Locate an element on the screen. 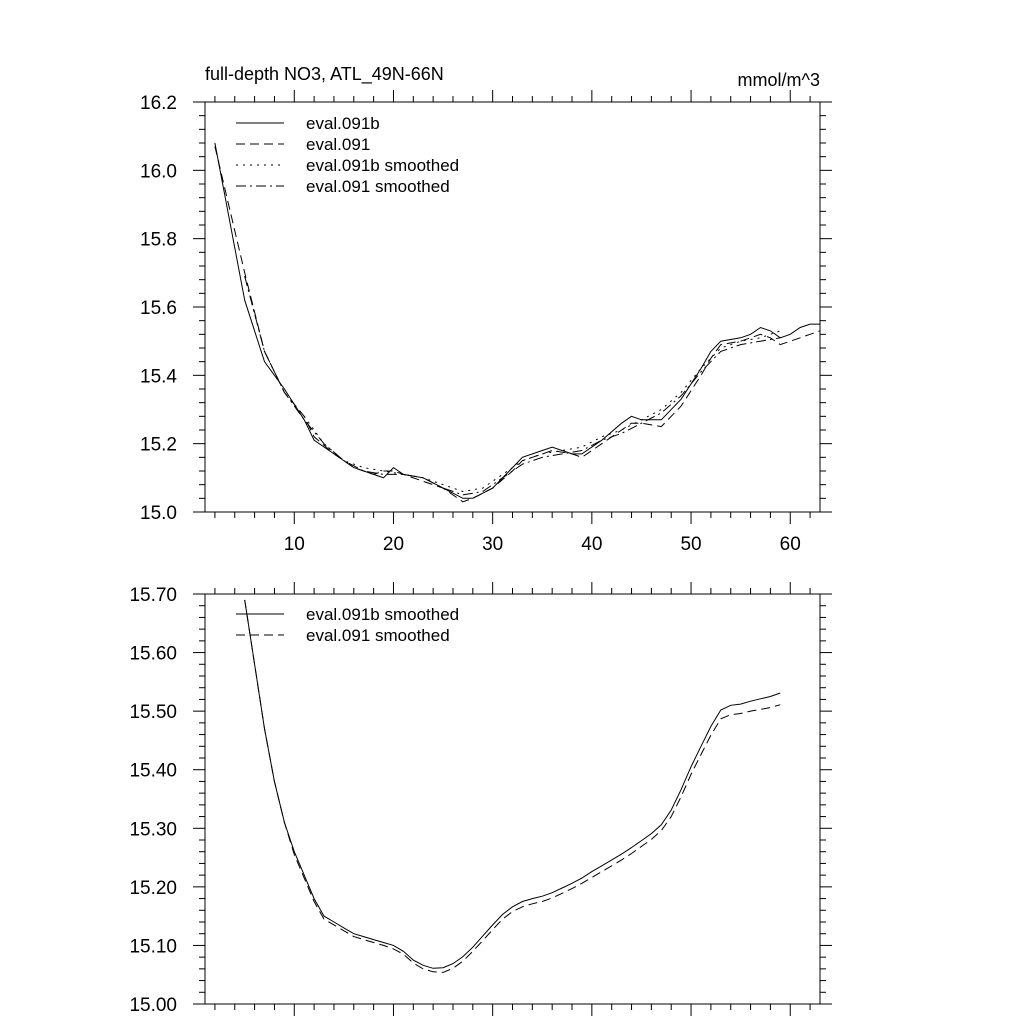 Image resolution: width=1024 pixels, height=1024 pixels. x-tick-label: 40 is located at coordinates (591, 544).